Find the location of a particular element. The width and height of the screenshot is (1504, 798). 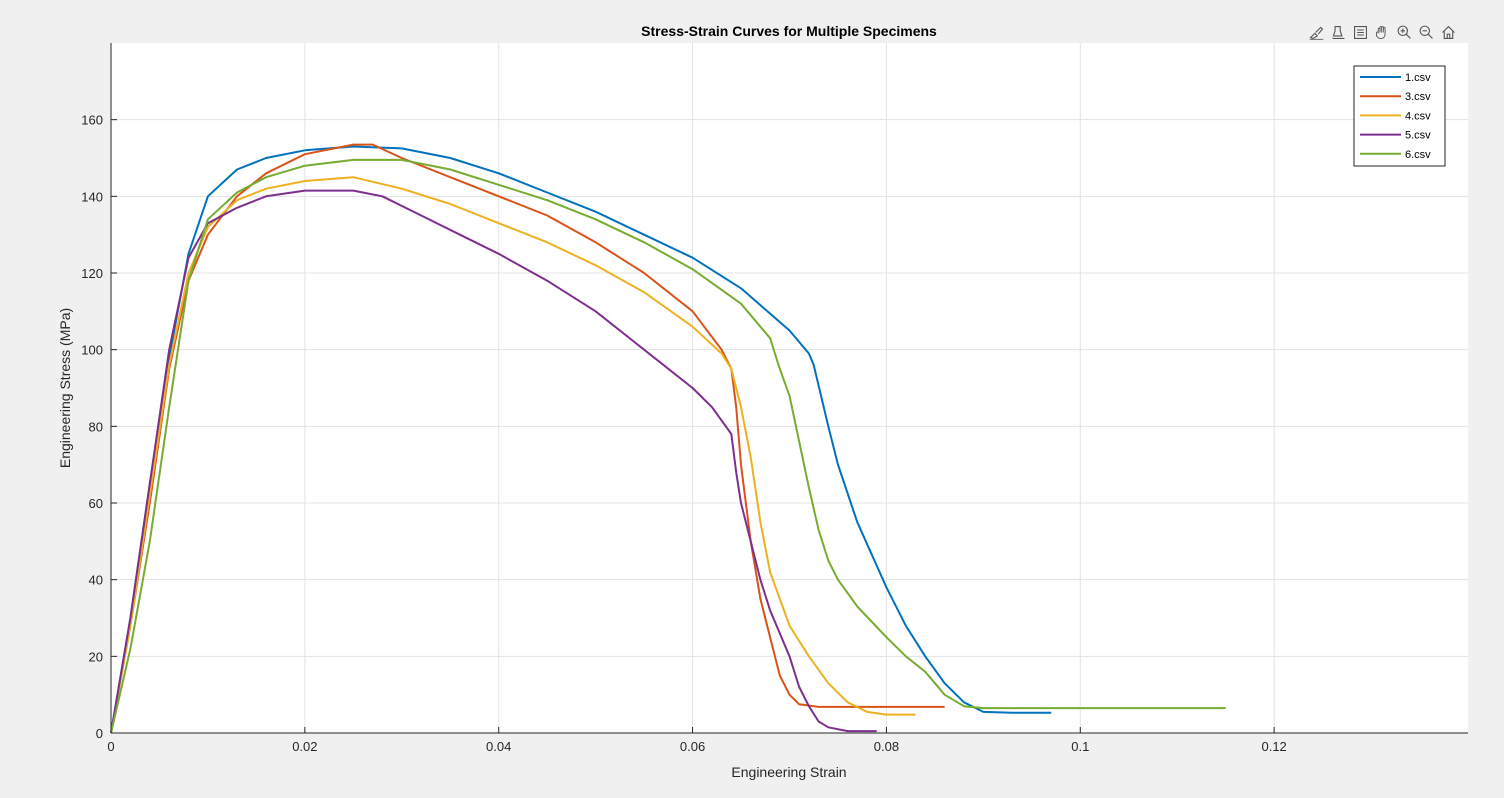

data-tips-button is located at coordinates (1338, 32).